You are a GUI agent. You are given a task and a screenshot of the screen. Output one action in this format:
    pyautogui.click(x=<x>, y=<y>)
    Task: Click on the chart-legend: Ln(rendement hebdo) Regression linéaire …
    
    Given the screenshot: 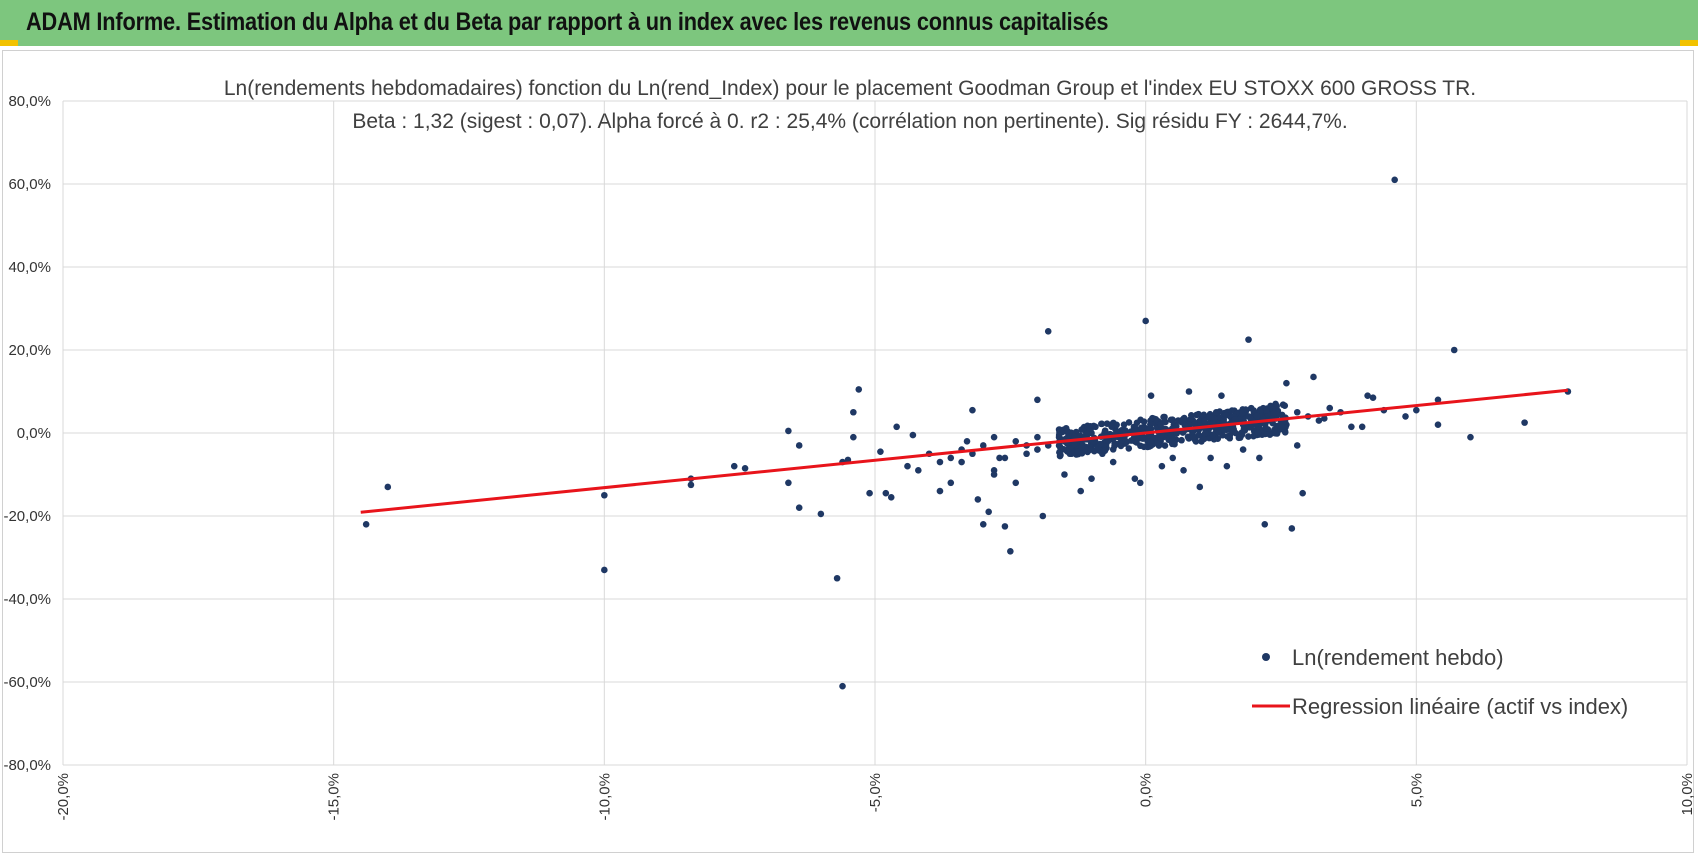 What is the action you would take?
    pyautogui.click(x=1440, y=682)
    